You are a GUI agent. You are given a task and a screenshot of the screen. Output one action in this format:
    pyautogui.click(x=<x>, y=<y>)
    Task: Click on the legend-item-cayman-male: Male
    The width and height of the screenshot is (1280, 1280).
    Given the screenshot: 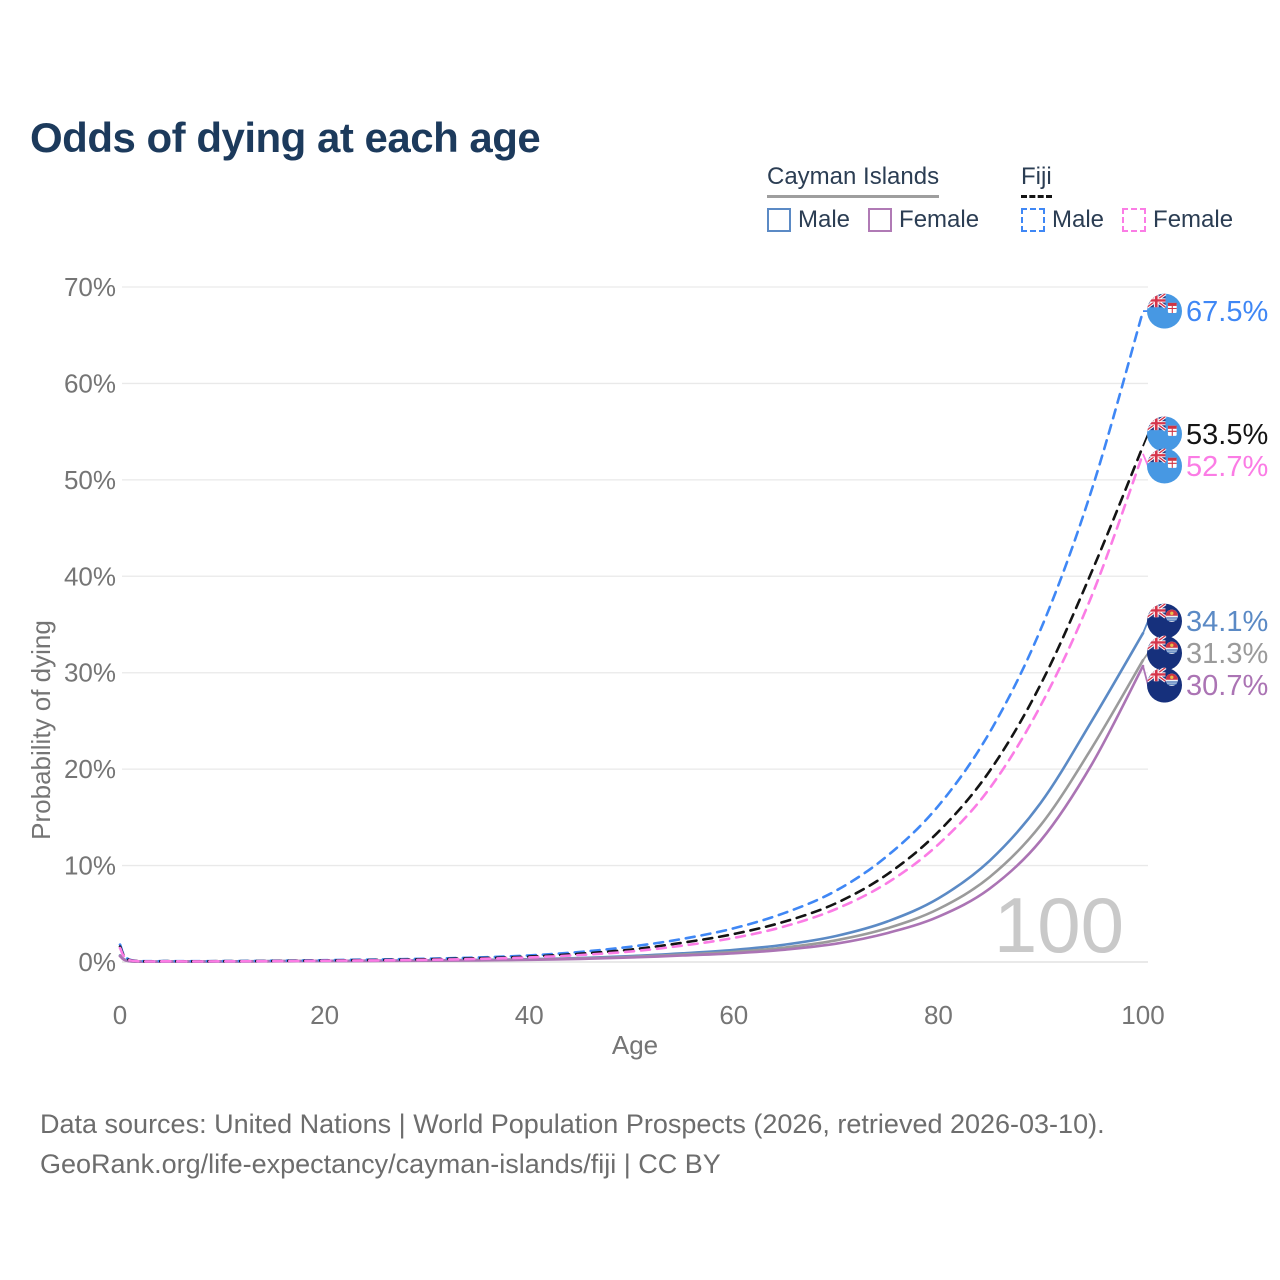 What is the action you would take?
    pyautogui.click(x=808, y=220)
    